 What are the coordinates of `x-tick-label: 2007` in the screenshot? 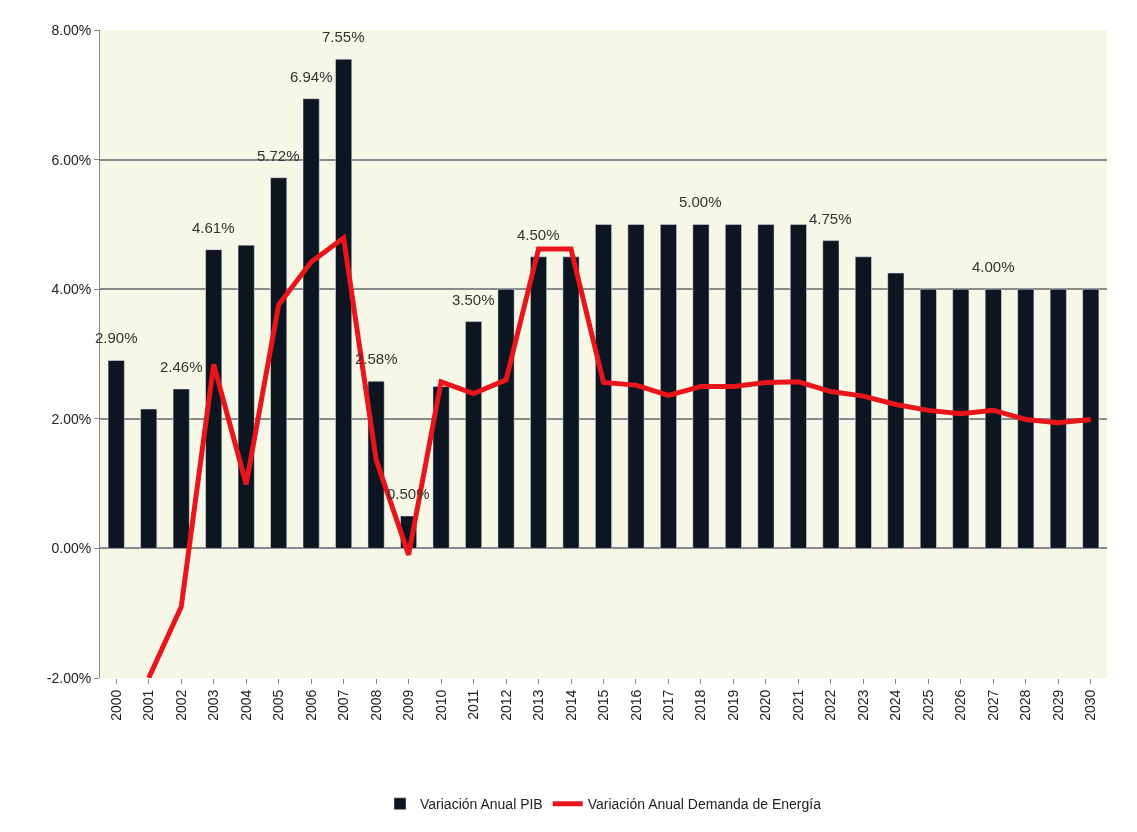 It's located at (343, 705).